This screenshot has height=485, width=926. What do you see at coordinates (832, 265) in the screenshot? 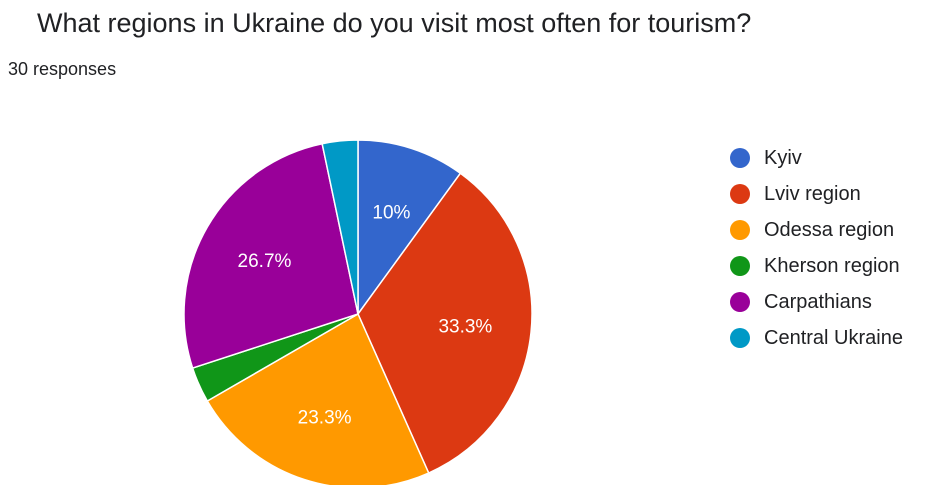
I see `legend-label-kherson-region: Kherson region` at bounding box center [832, 265].